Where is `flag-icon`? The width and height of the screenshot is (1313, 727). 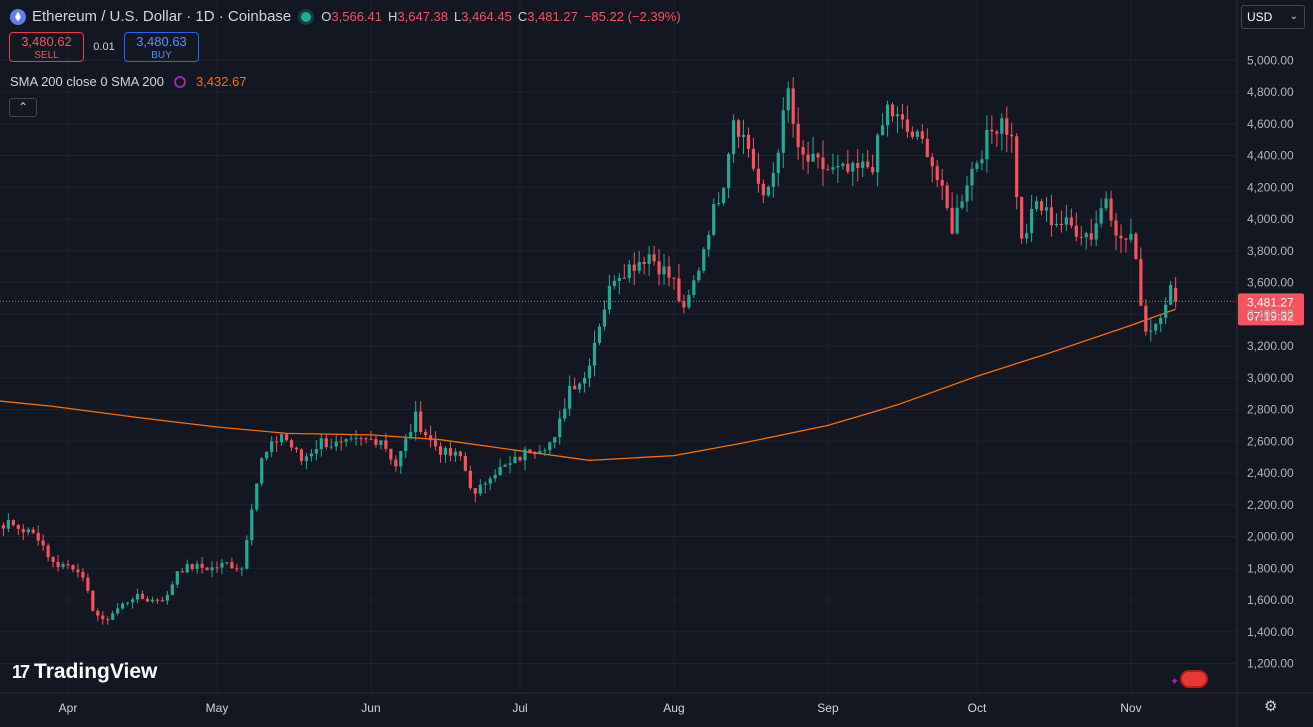 flag-icon is located at coordinates (1194, 679).